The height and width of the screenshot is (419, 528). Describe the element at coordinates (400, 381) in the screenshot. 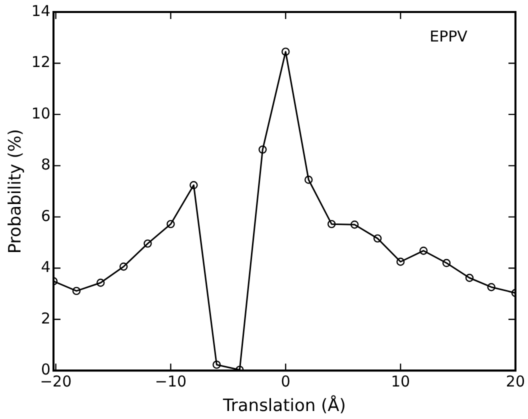

I see `x-tick-label: 10` at that location.